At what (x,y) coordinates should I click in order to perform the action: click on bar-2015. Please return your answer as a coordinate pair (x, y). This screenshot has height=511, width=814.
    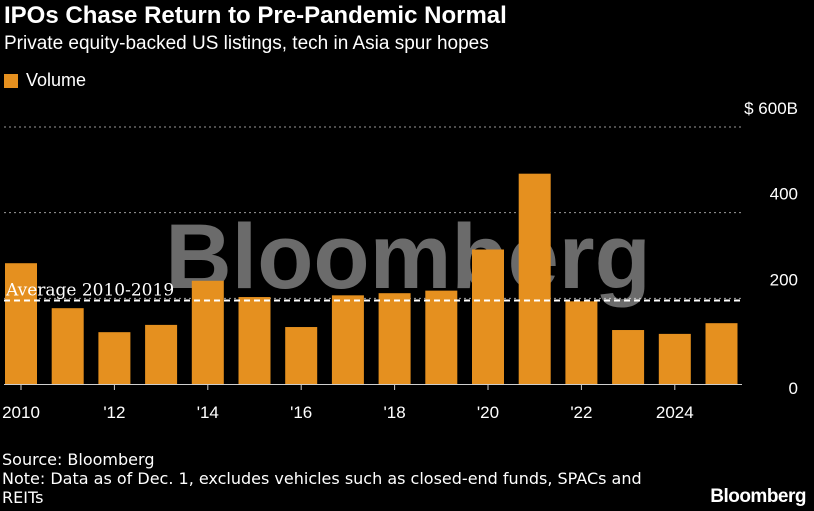
    Looking at the image, I should click on (254, 340).